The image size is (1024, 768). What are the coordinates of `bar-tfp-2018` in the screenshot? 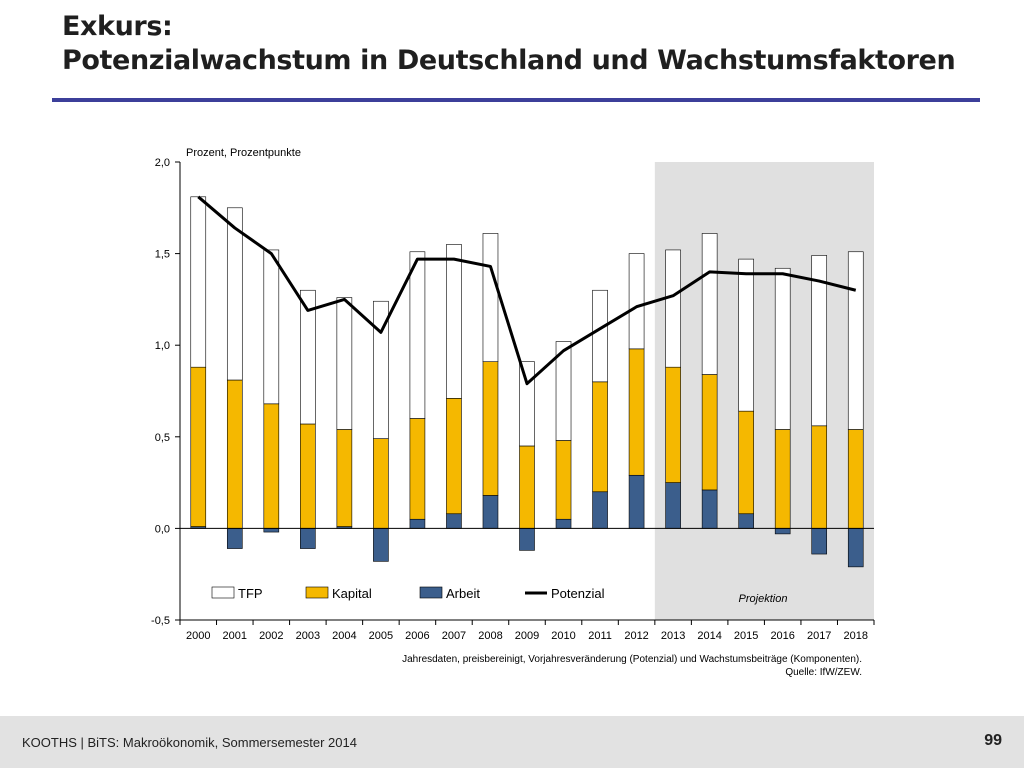 It's located at (855, 340).